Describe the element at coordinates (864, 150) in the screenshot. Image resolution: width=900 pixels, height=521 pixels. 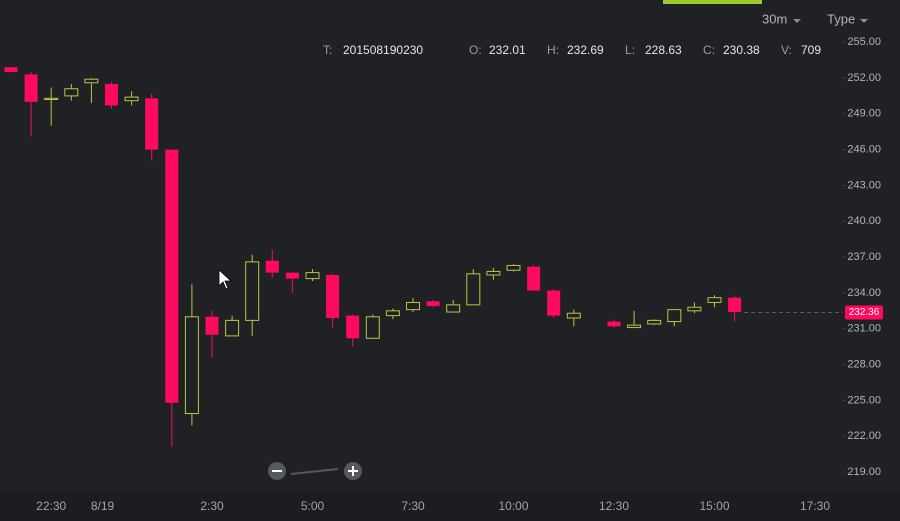
I see `y-tick-label: 246.00` at that location.